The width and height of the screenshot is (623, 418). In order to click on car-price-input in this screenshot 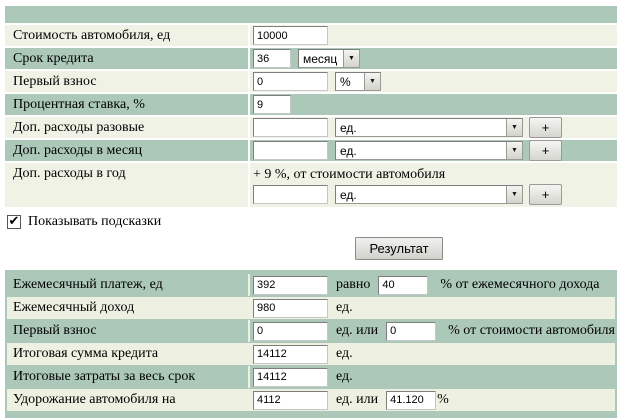, I will do `click(290, 35)`.